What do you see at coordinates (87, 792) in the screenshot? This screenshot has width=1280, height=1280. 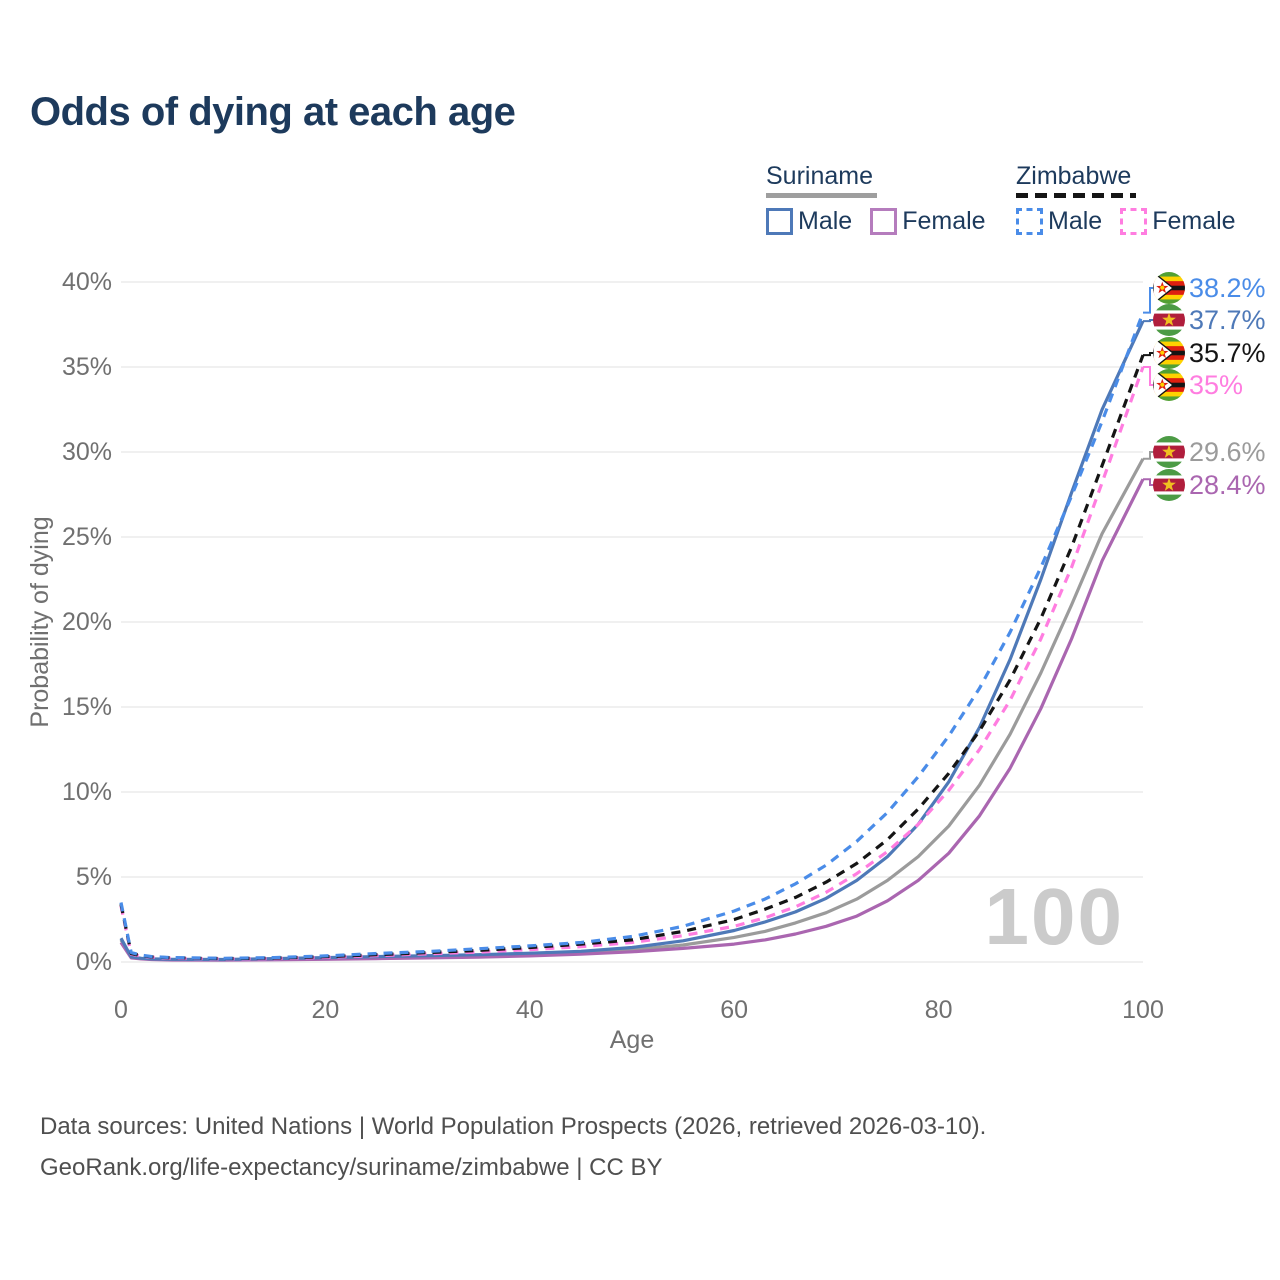 I see `y-tick-label: 10%` at bounding box center [87, 792].